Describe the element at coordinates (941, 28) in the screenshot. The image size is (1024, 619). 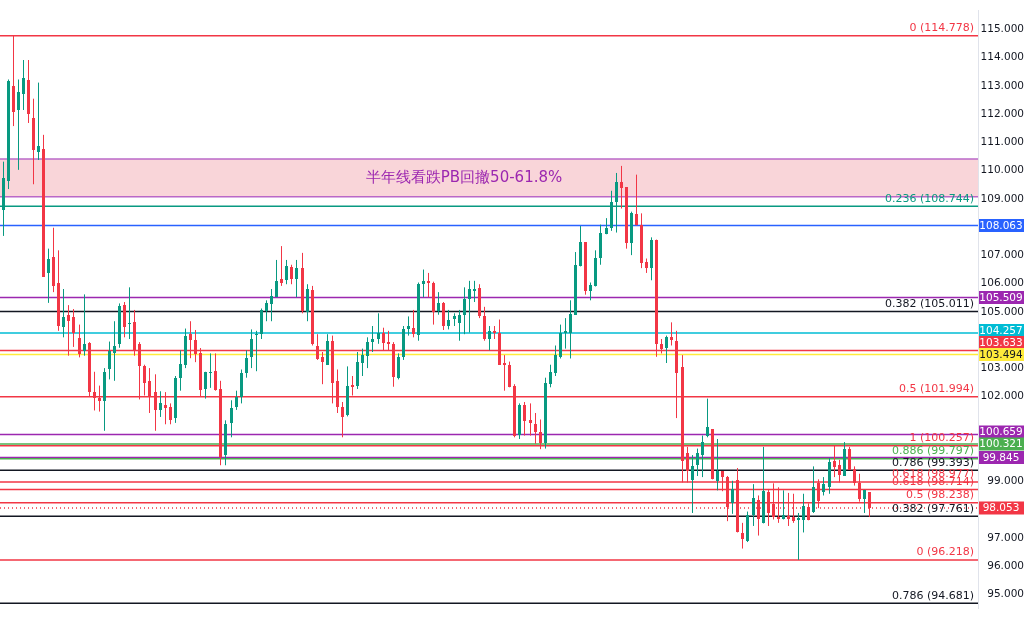
I see `ref-line-label: 0 (114.778)` at that location.